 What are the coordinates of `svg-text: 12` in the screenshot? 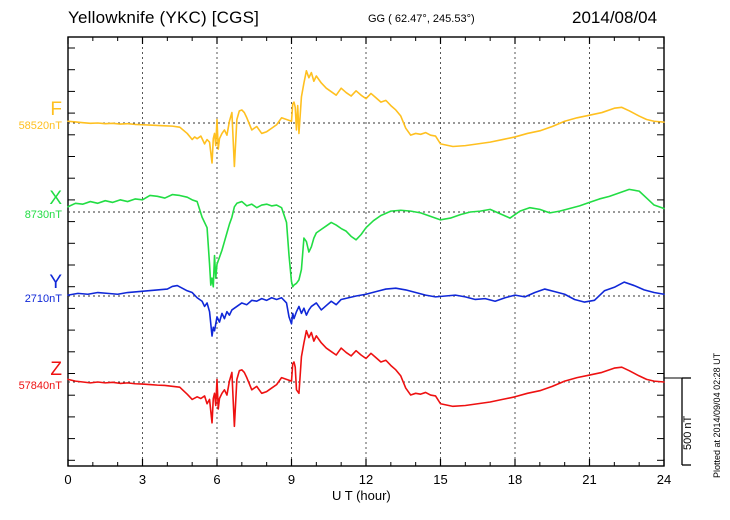 It's located at (366, 479).